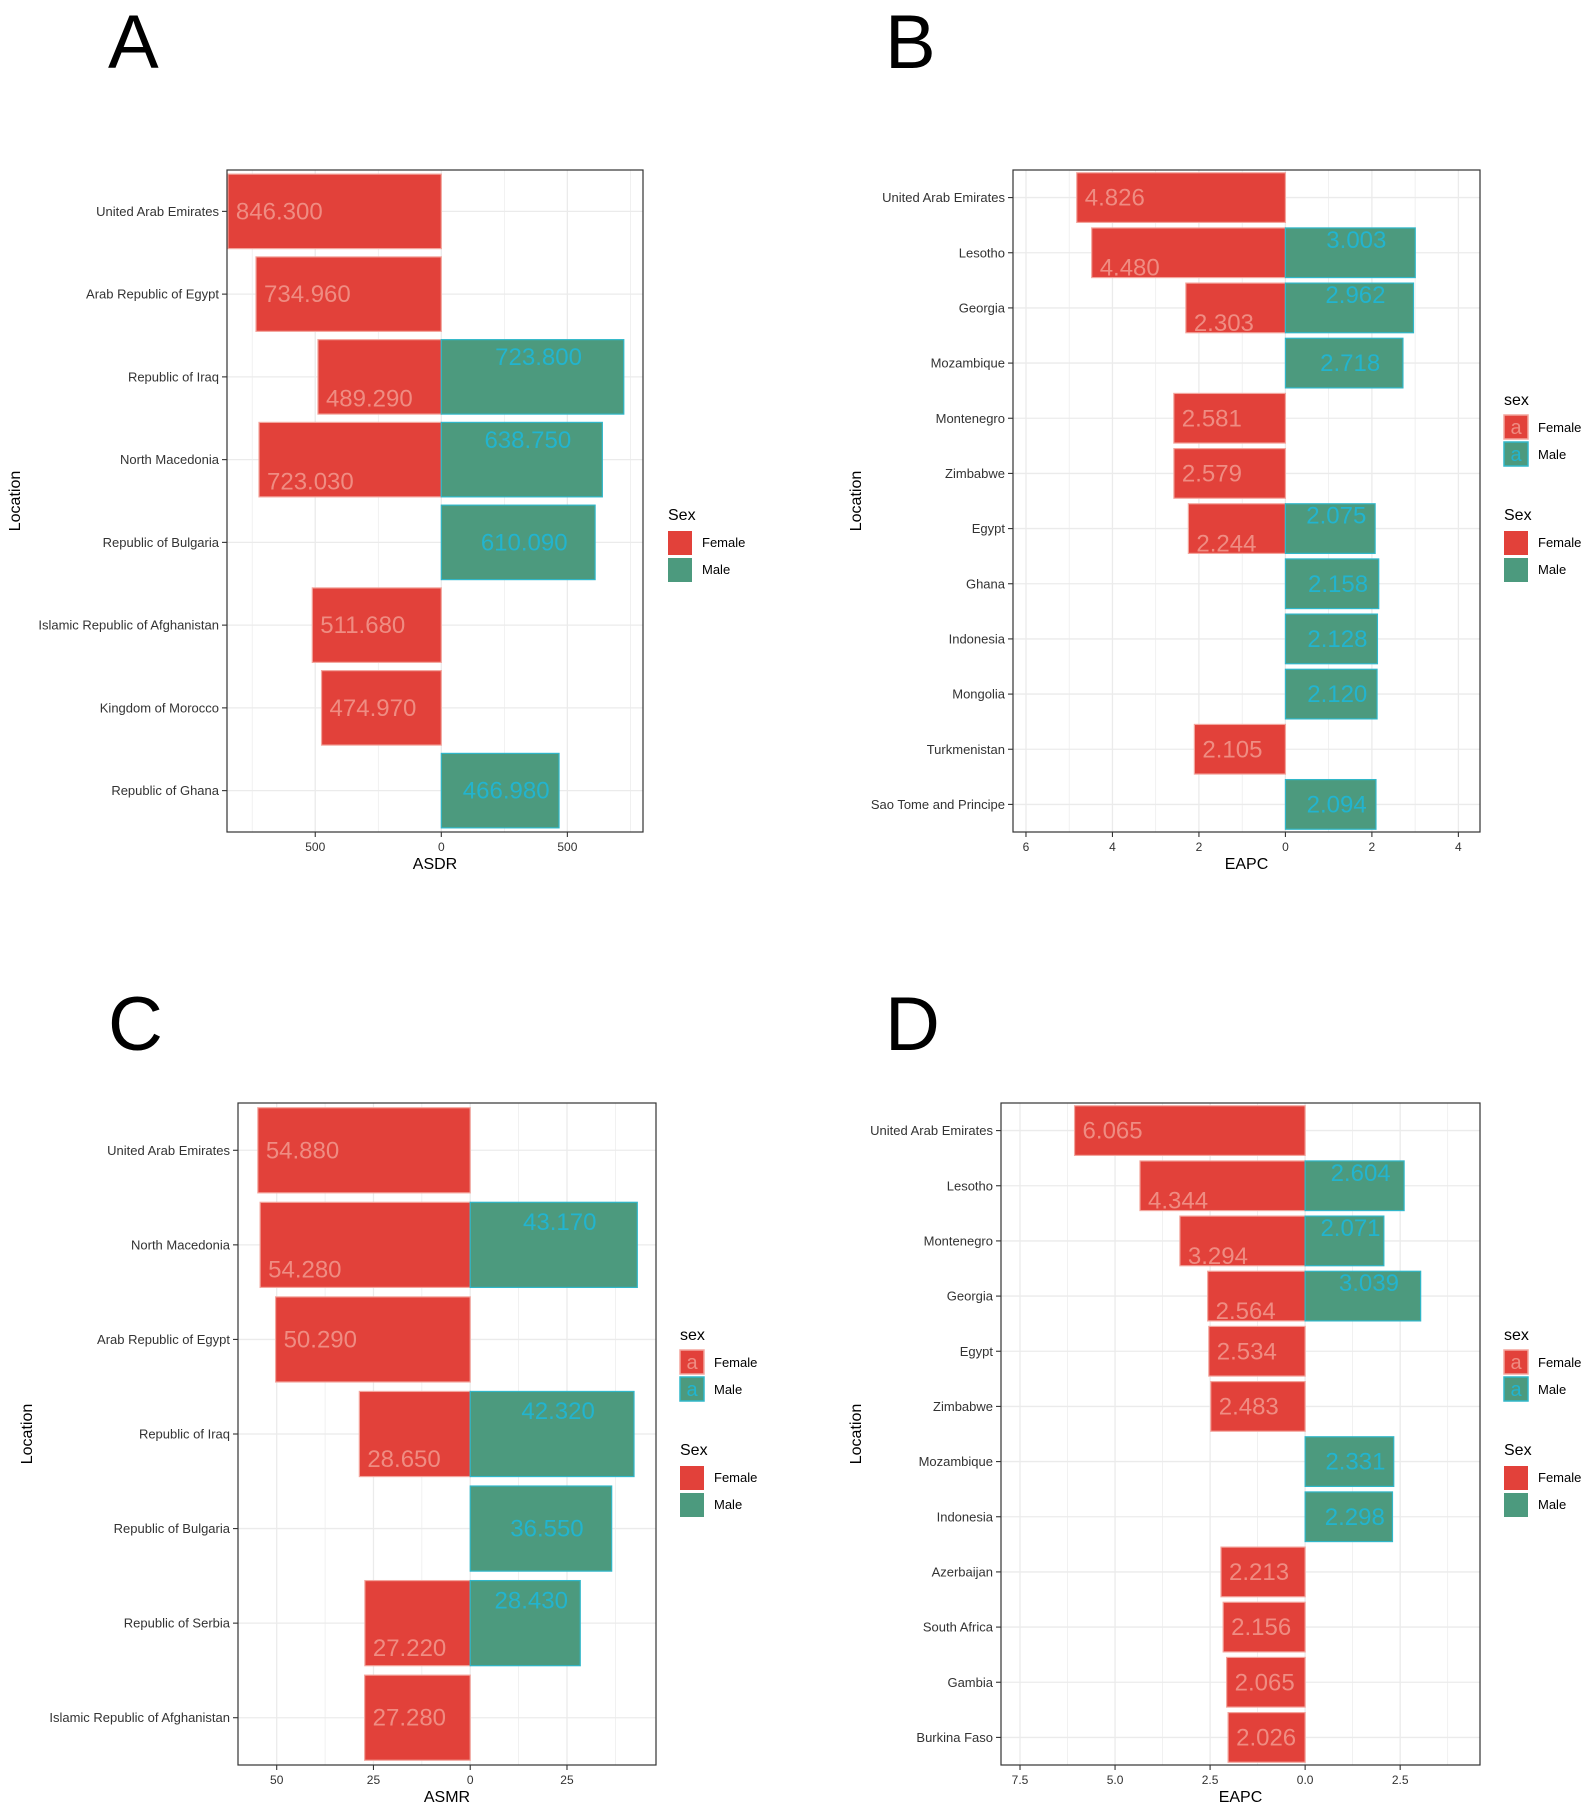 Image resolution: width=1595 pixels, height=1812 pixels. I want to click on plot-background, so click(1246, 501).